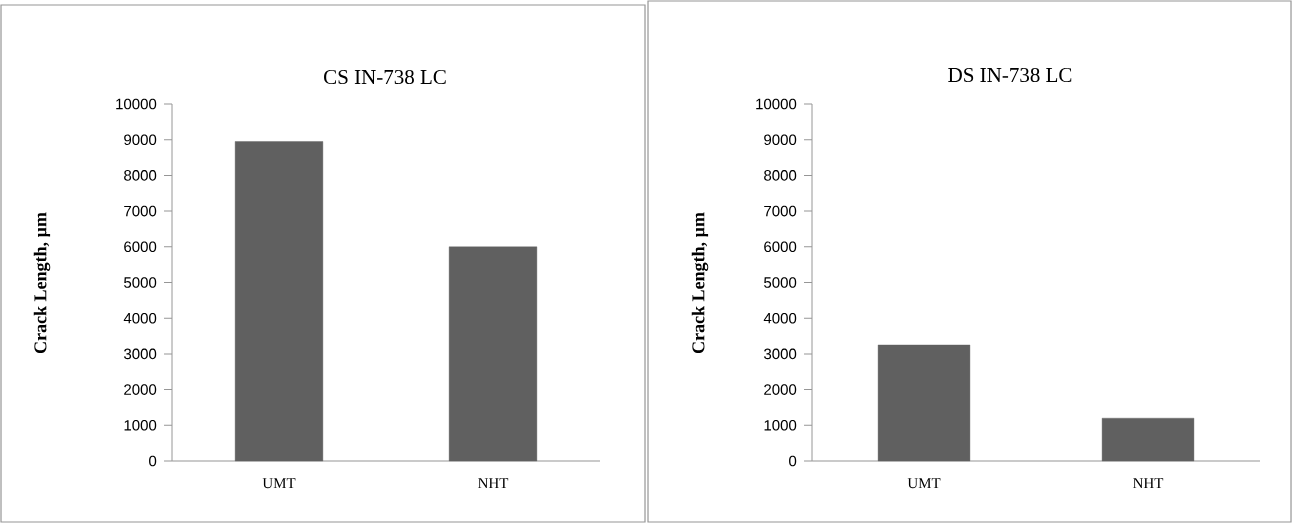 This screenshot has width=1292, height=523. Describe the element at coordinates (1010, 75) in the screenshot. I see `chart-title: DS IN-738 LC` at that location.